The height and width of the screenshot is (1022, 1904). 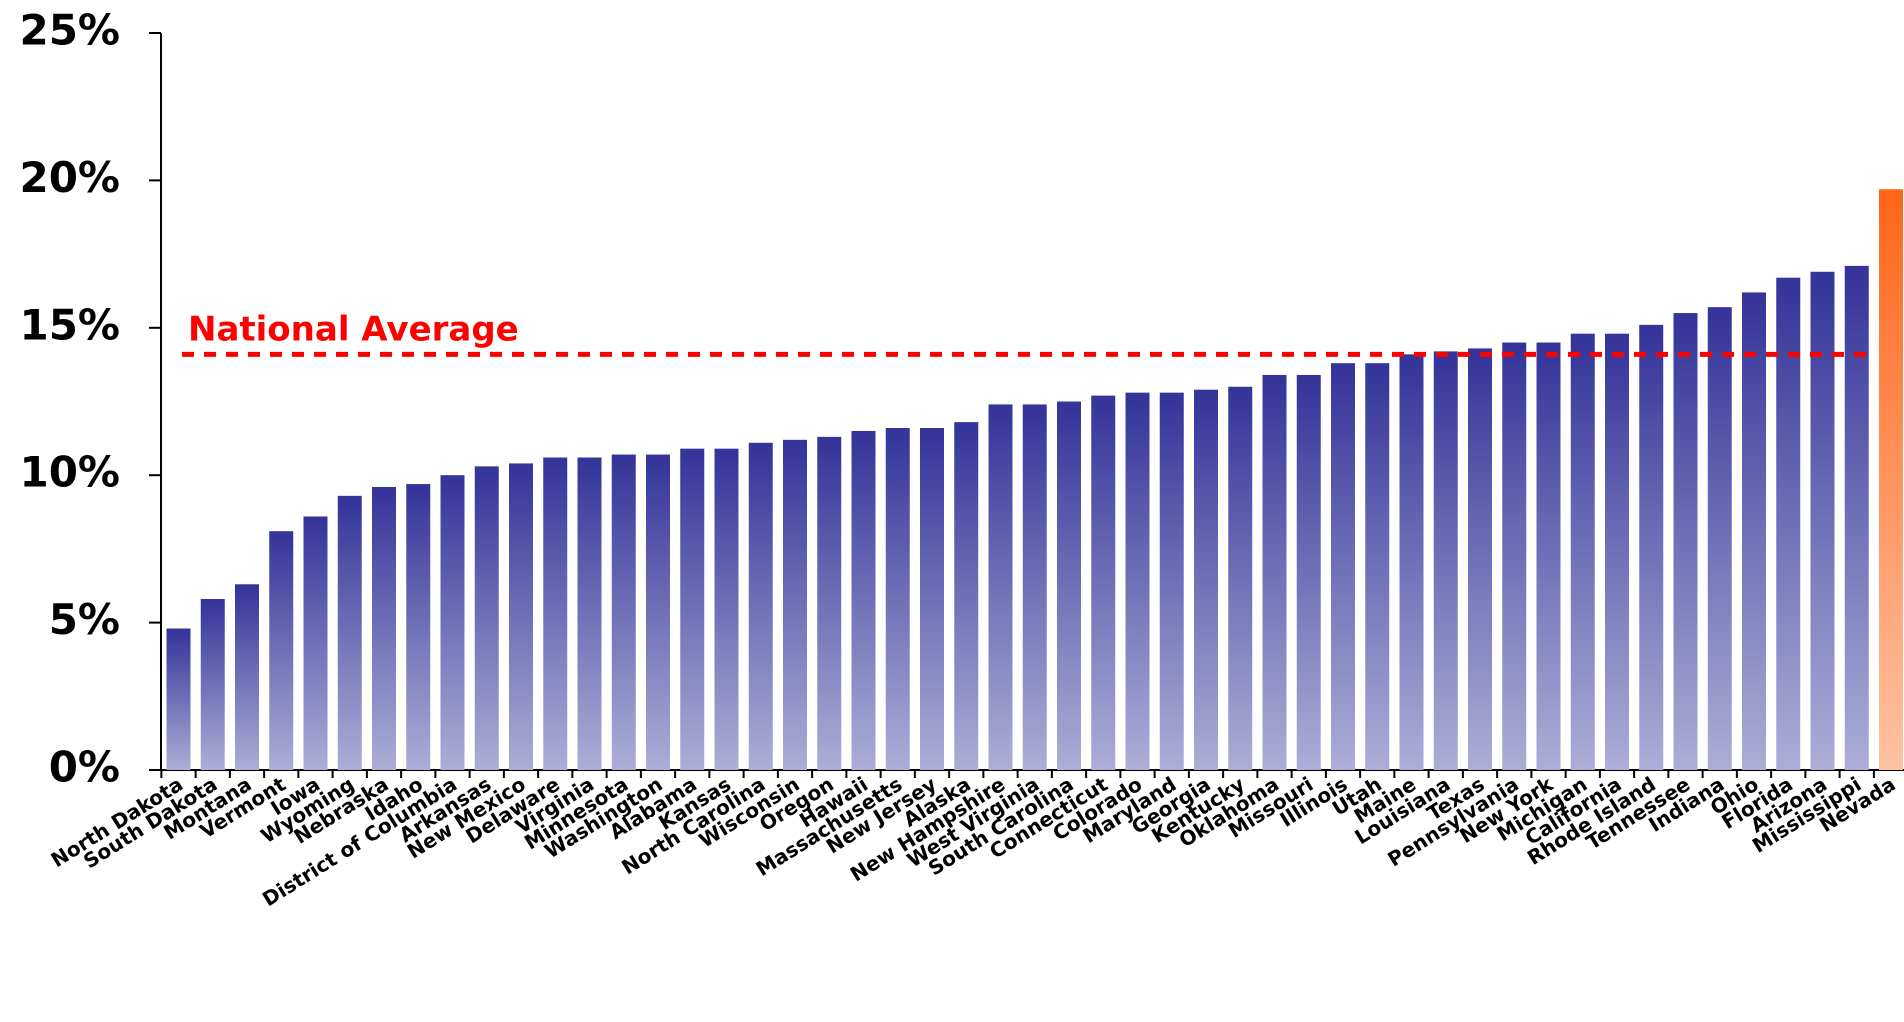 I want to click on y-tick-label: 20%, so click(x=69, y=177).